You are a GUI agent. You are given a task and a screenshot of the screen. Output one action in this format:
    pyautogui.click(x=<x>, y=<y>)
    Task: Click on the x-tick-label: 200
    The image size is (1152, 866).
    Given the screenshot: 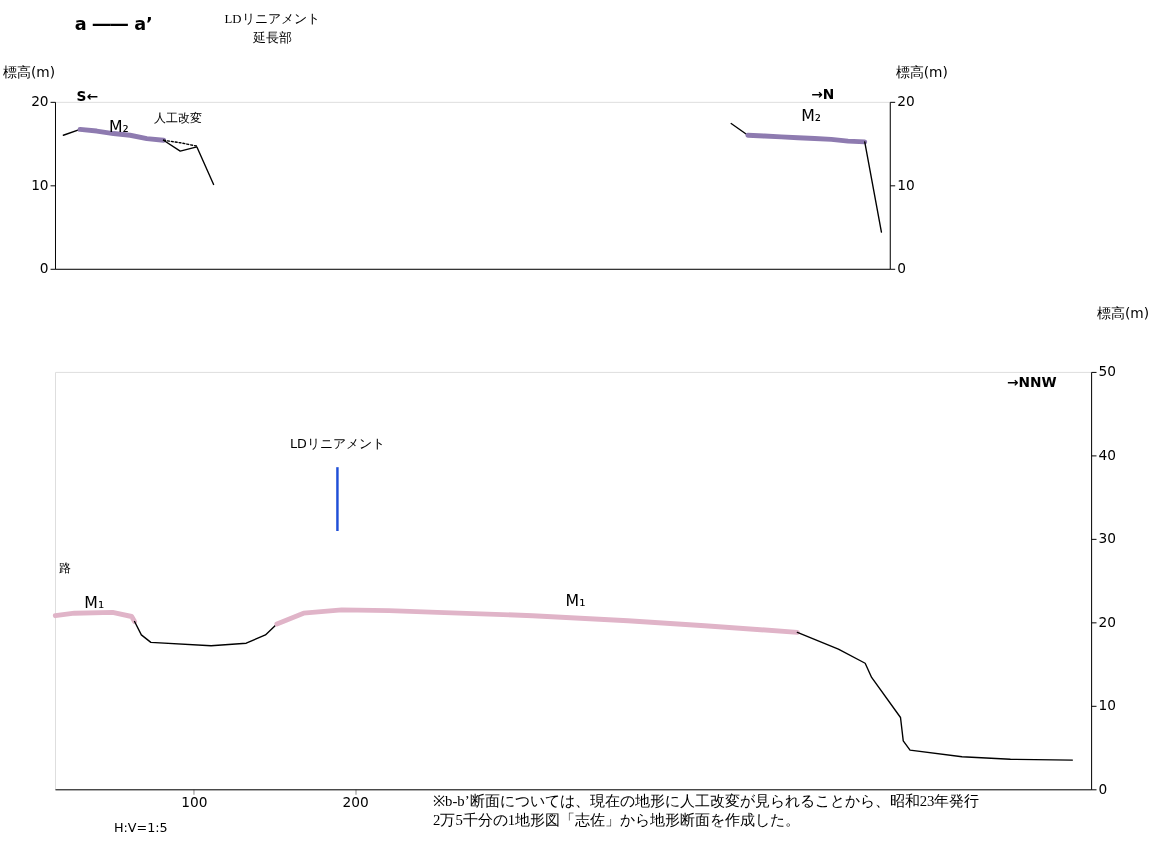 What is the action you would take?
    pyautogui.click(x=355, y=802)
    